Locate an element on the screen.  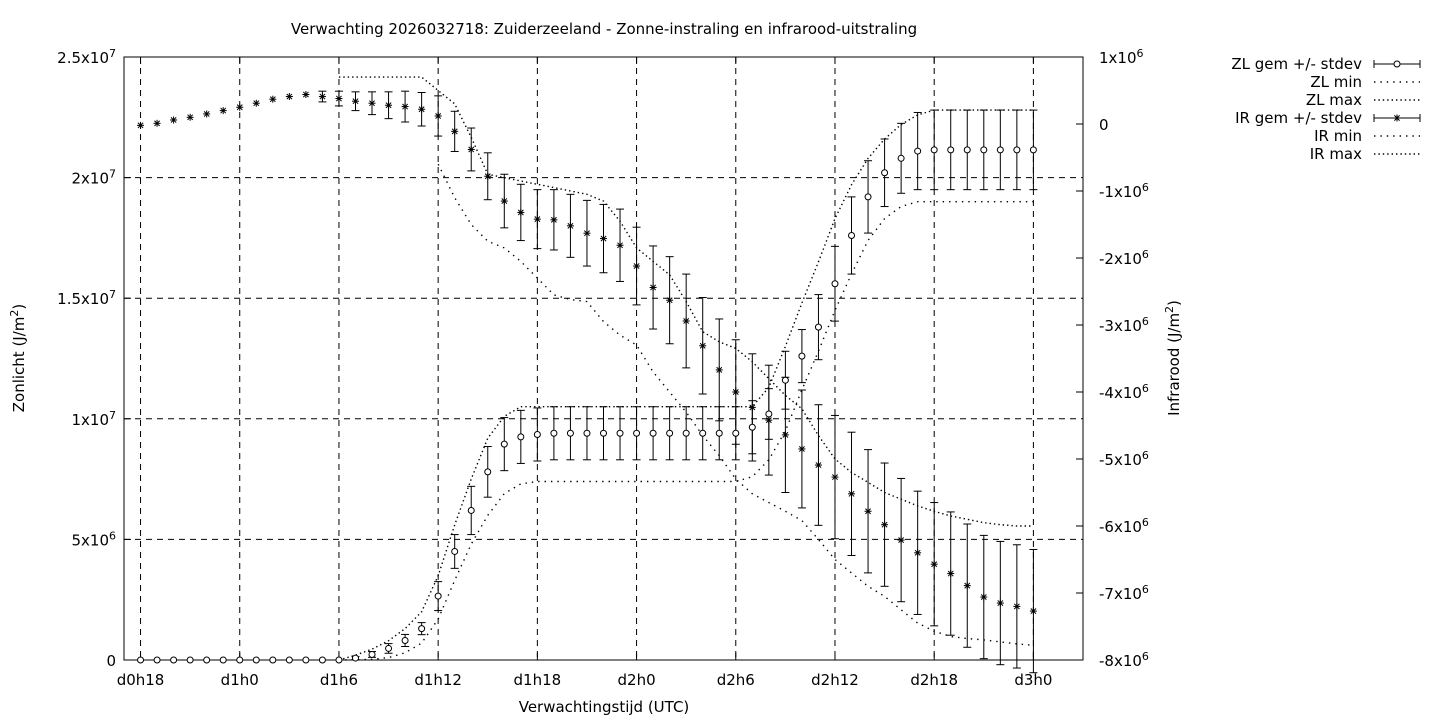
legend-swatch-asterisk is located at coordinates (1397, 118).